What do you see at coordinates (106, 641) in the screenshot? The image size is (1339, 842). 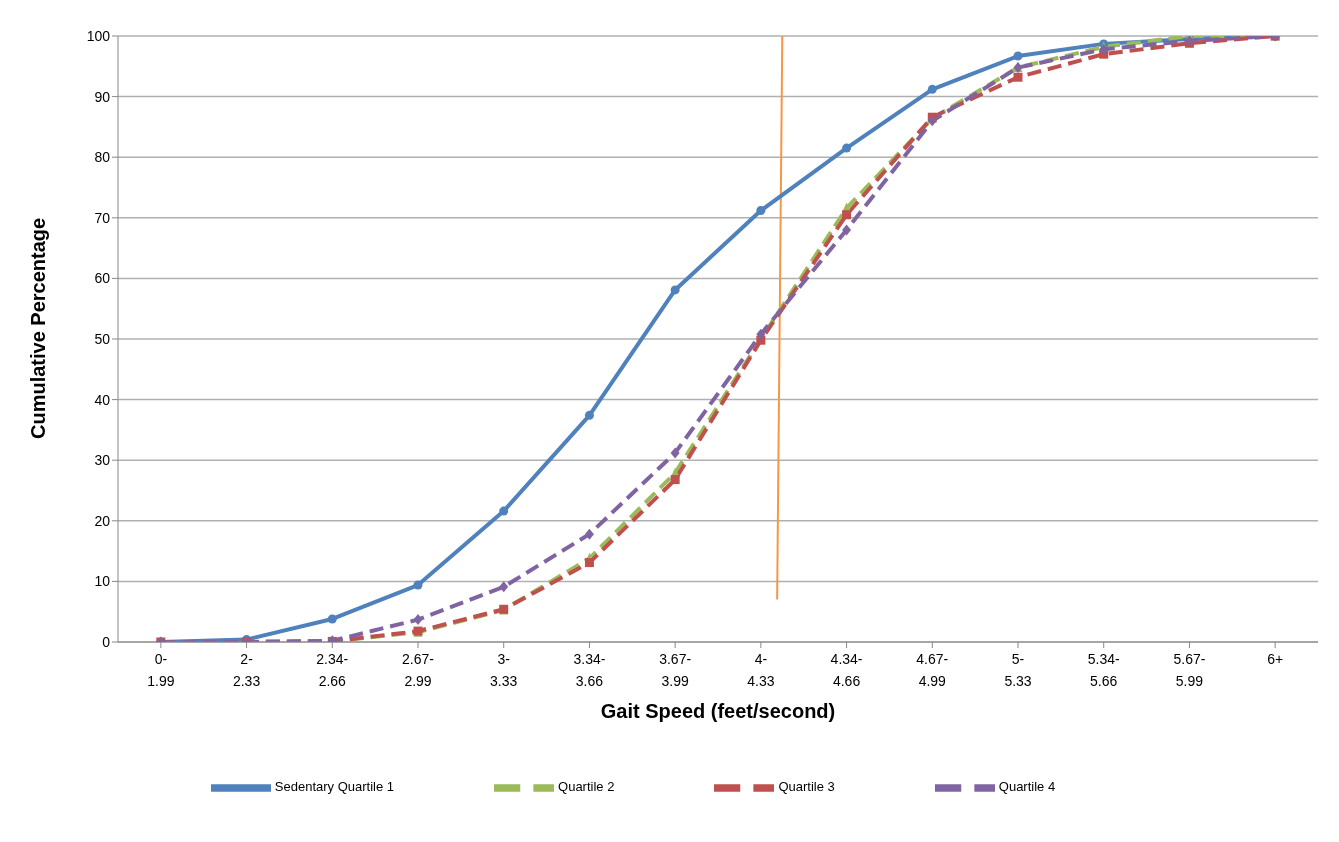 I see `y-tick-label: 0` at bounding box center [106, 641].